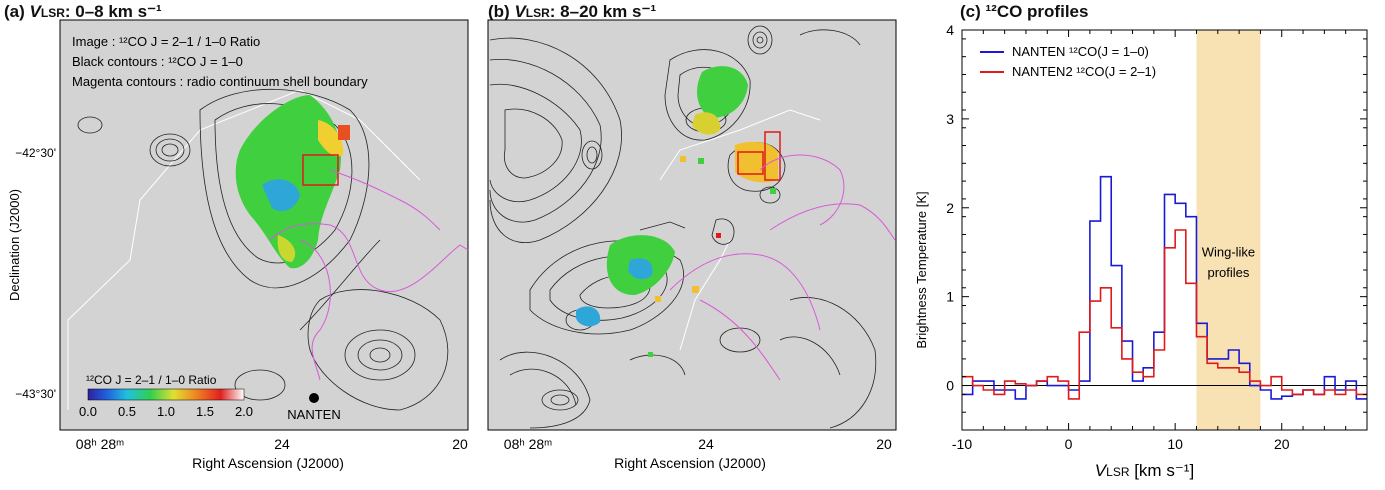 This screenshot has width=1385, height=490. I want to click on panel-a-colorbar-tick: 0.5, so click(127, 411).